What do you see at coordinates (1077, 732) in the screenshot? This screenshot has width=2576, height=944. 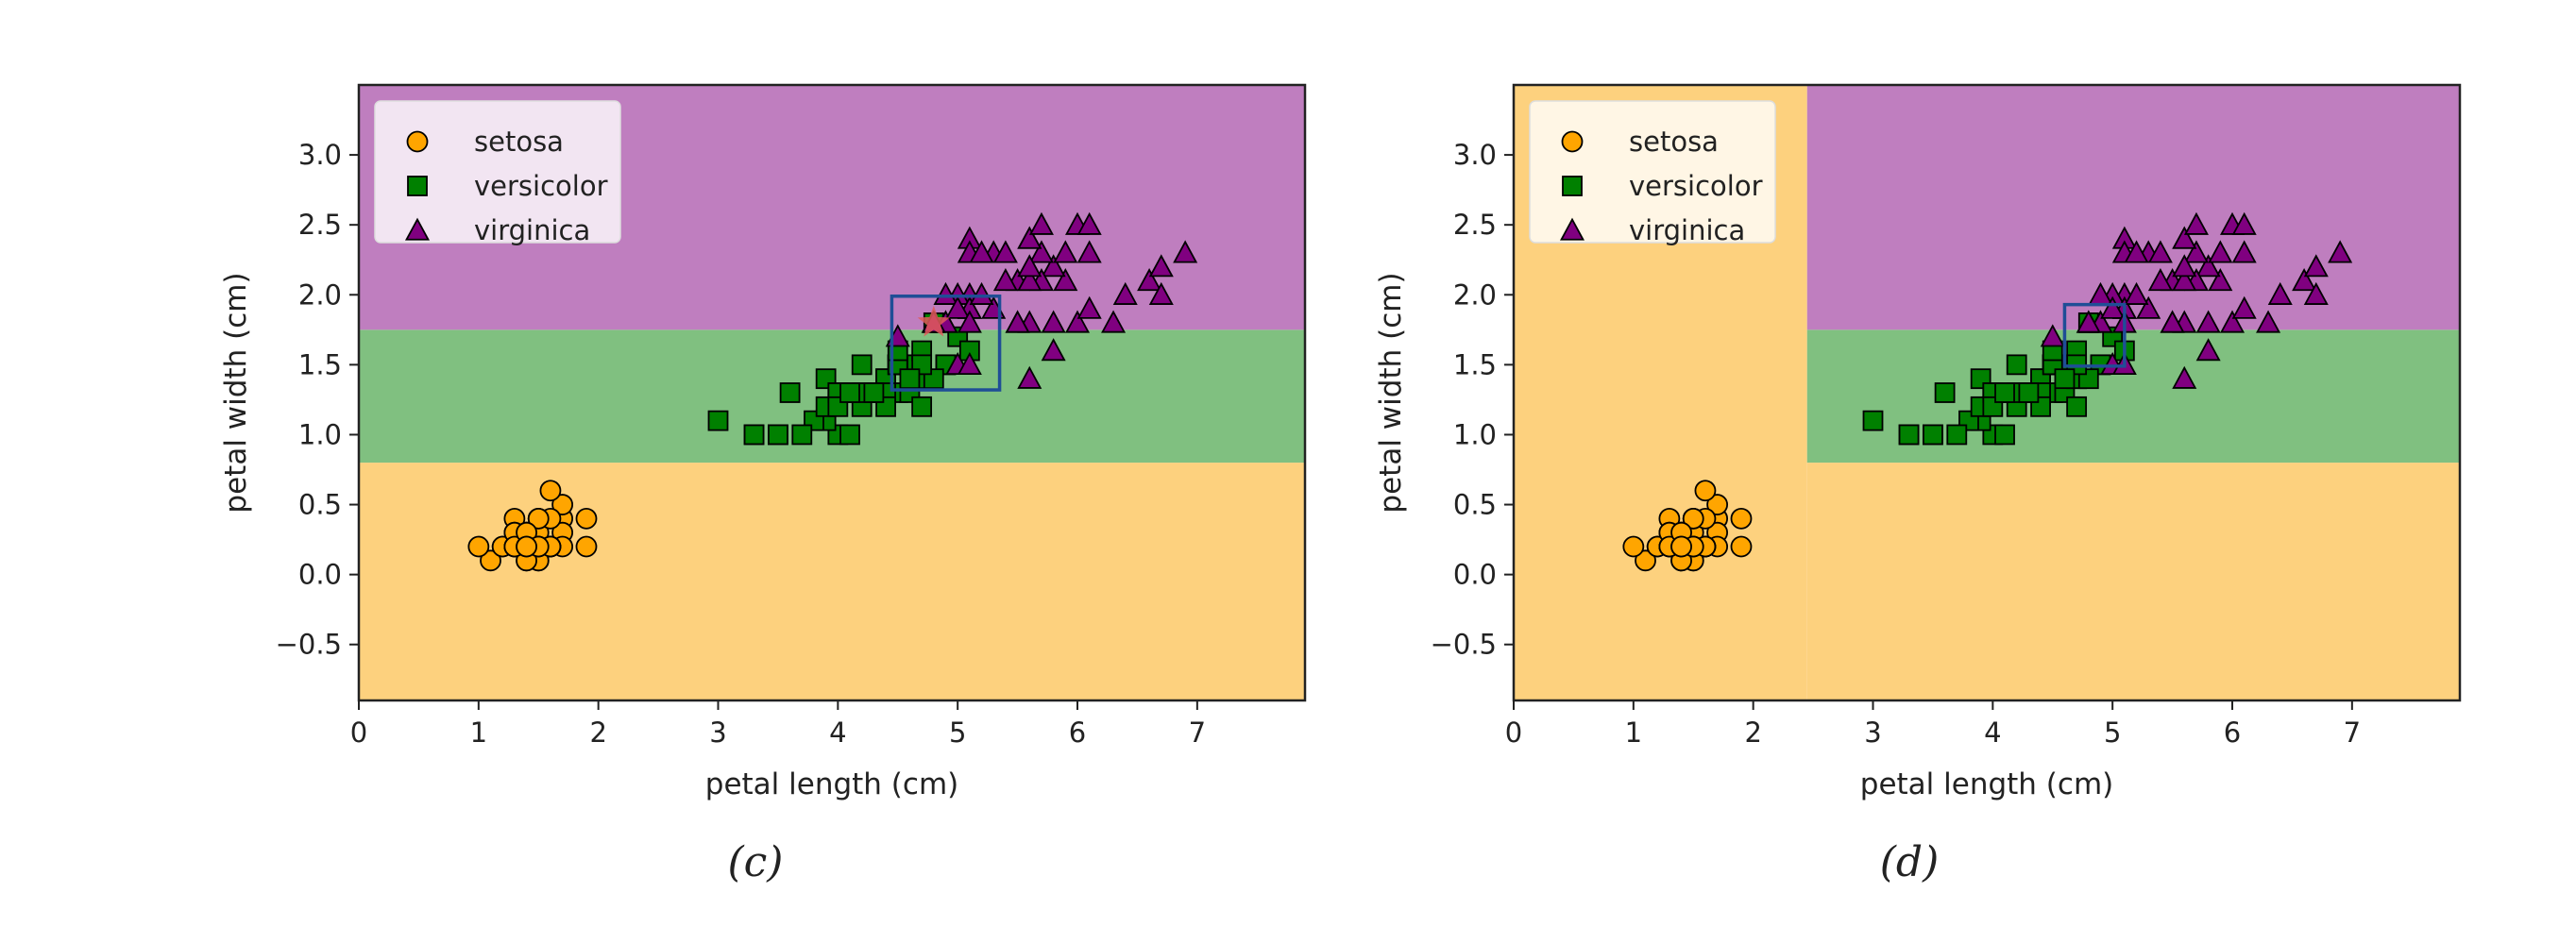 I see `x-tick-label: 6` at bounding box center [1077, 732].